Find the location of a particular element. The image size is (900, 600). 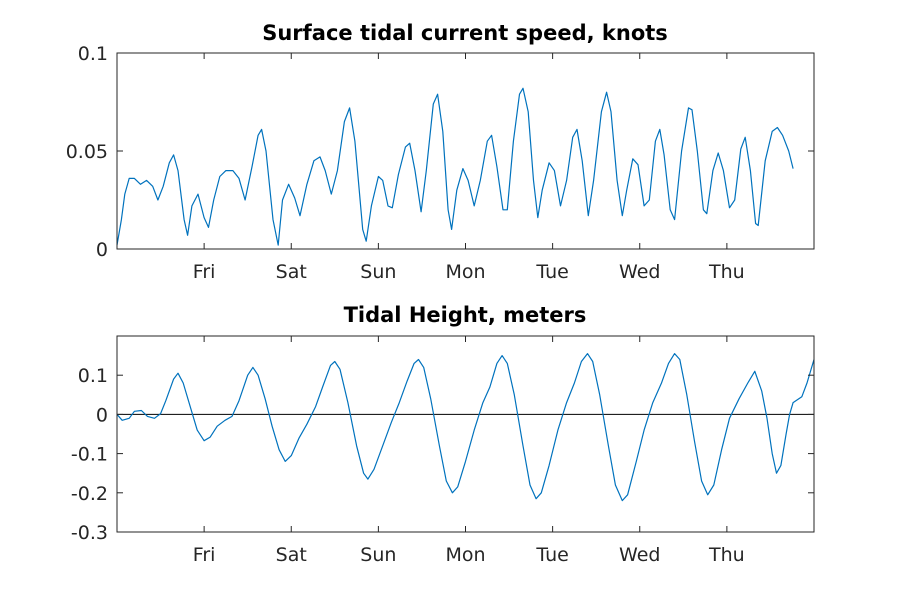

chart-title: Tidal Height, meters is located at coordinates (465, 315).